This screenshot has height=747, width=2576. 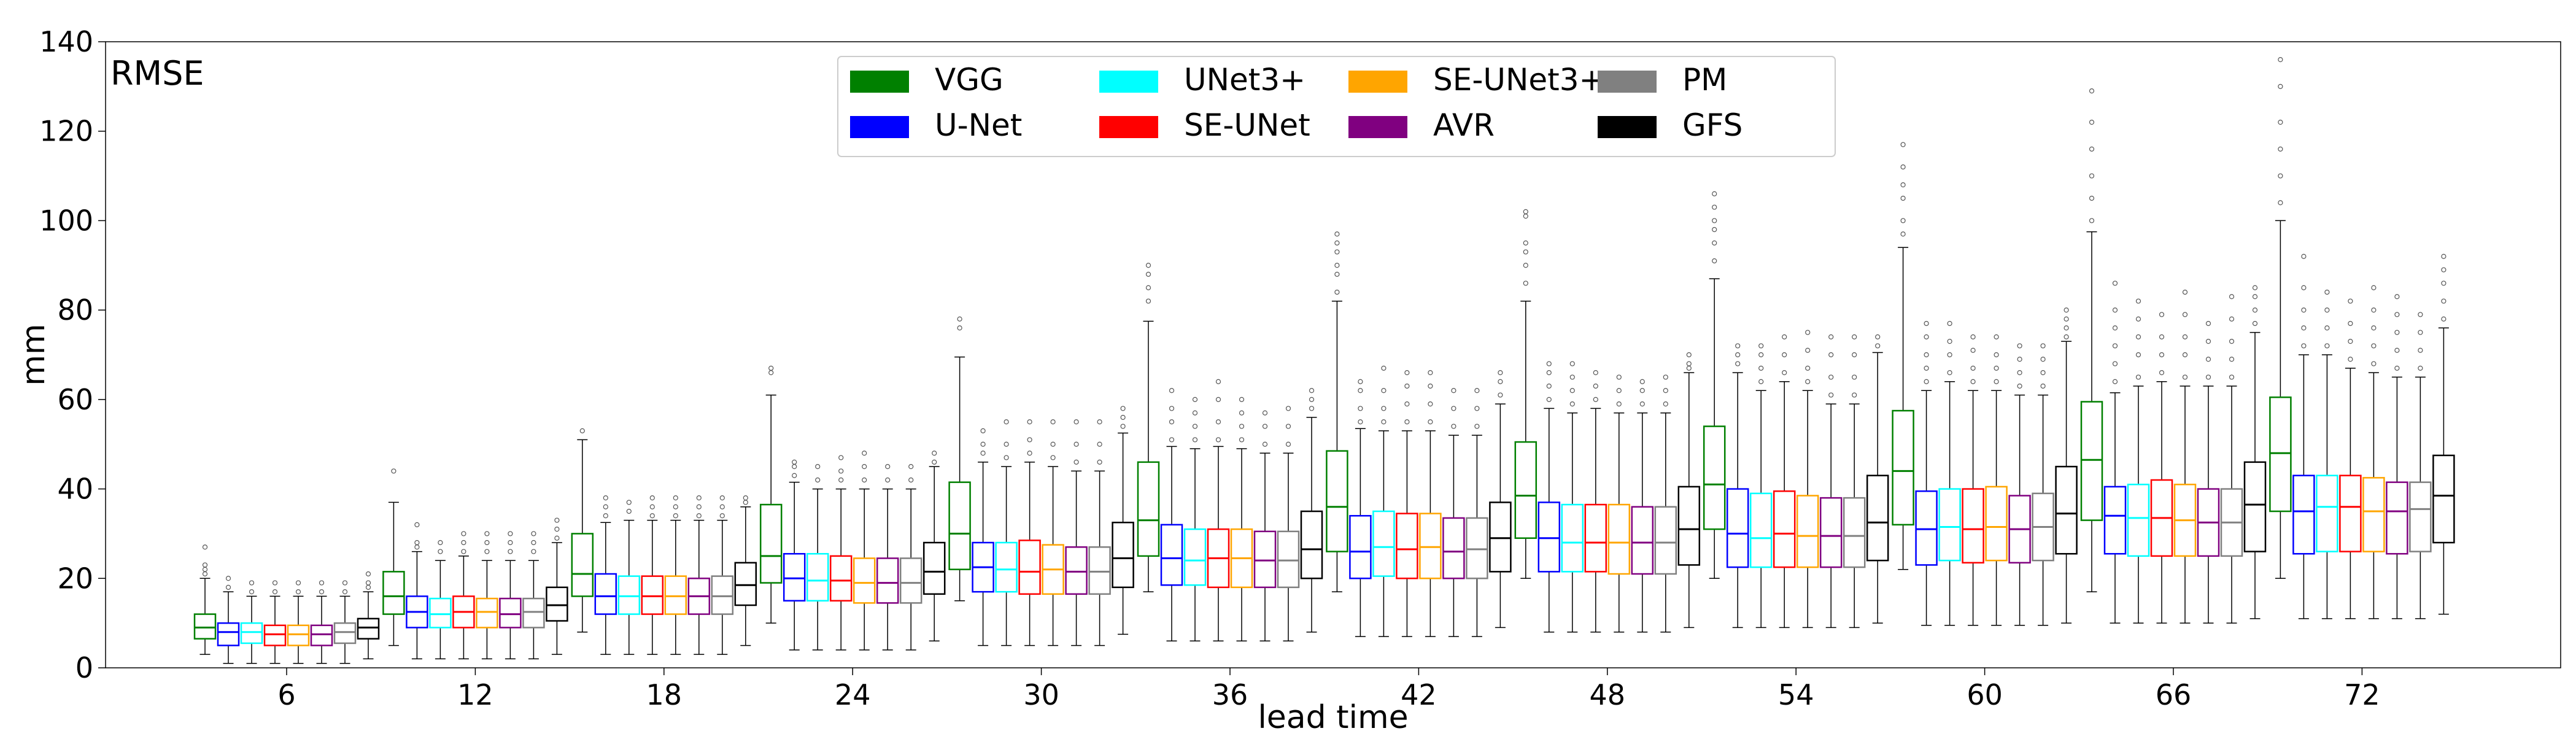 I want to click on box-unet3--48, so click(x=1572, y=497).